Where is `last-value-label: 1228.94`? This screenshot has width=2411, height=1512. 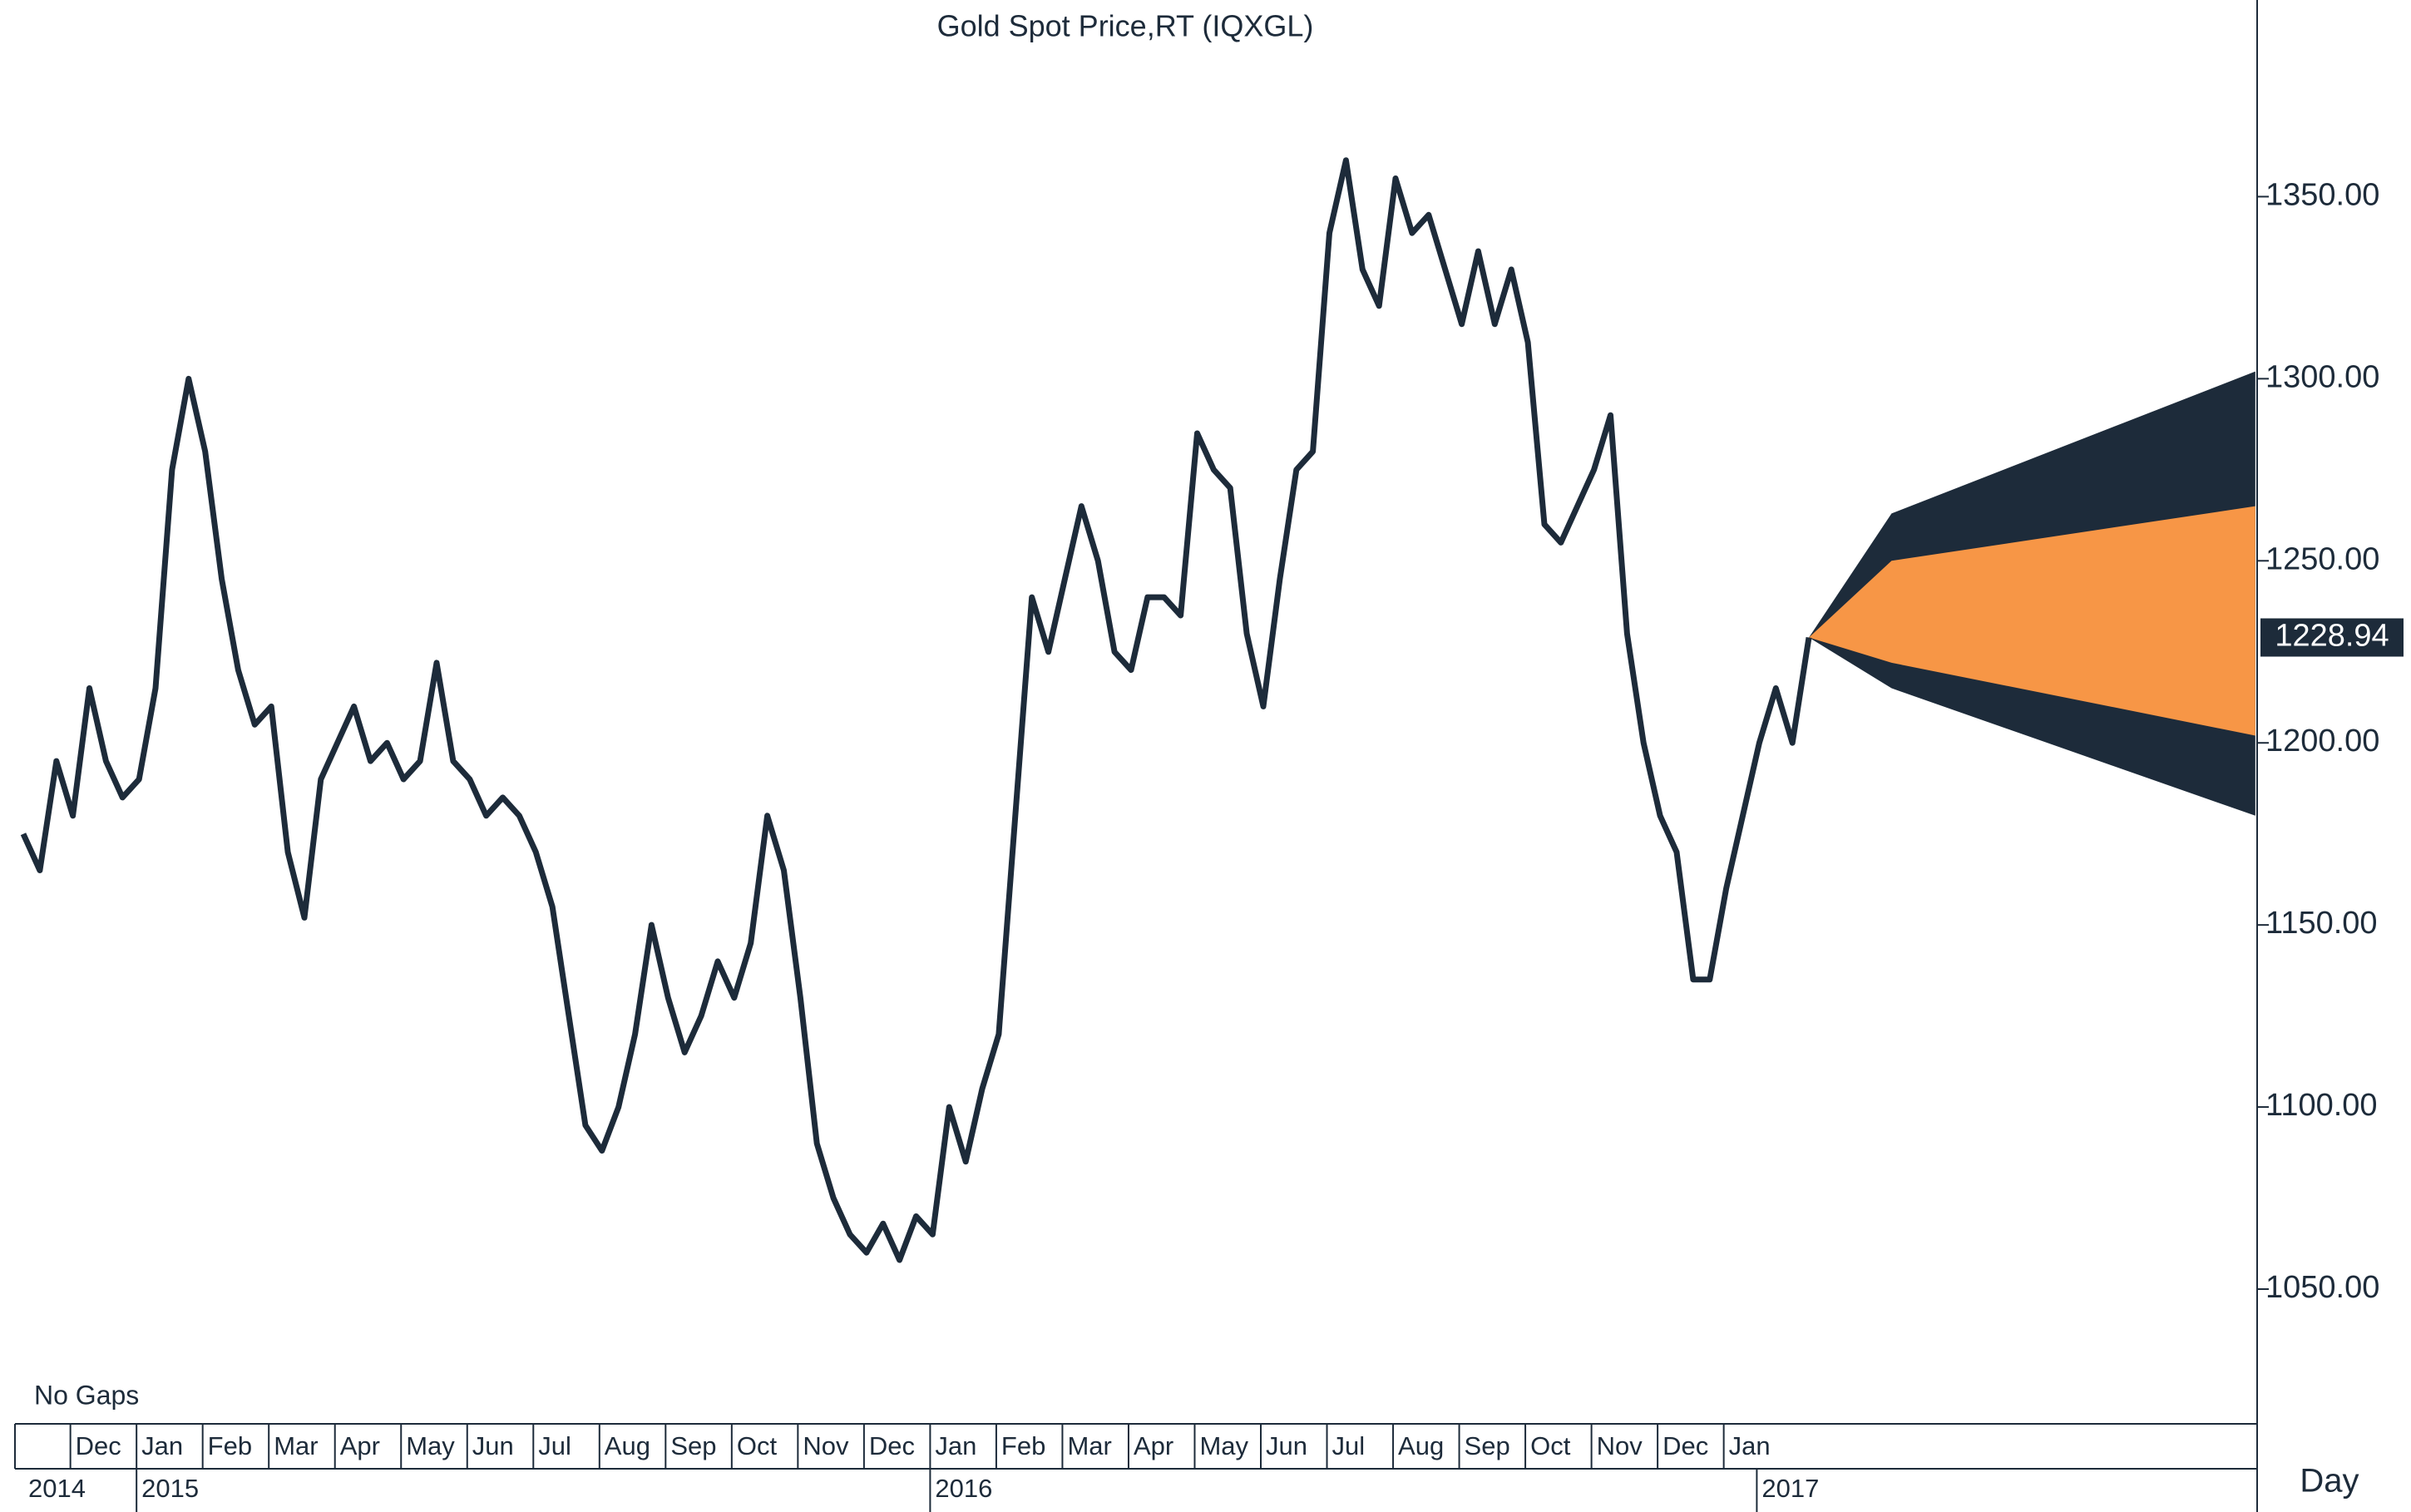 last-value-label: 1228.94 is located at coordinates (2332, 636).